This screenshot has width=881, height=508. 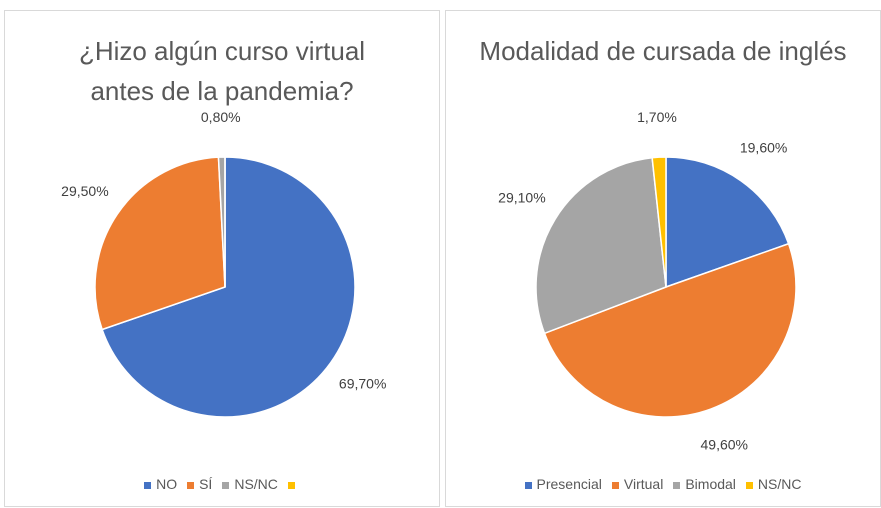 What do you see at coordinates (724, 444) in the screenshot?
I see `data-label: 49,60%` at bounding box center [724, 444].